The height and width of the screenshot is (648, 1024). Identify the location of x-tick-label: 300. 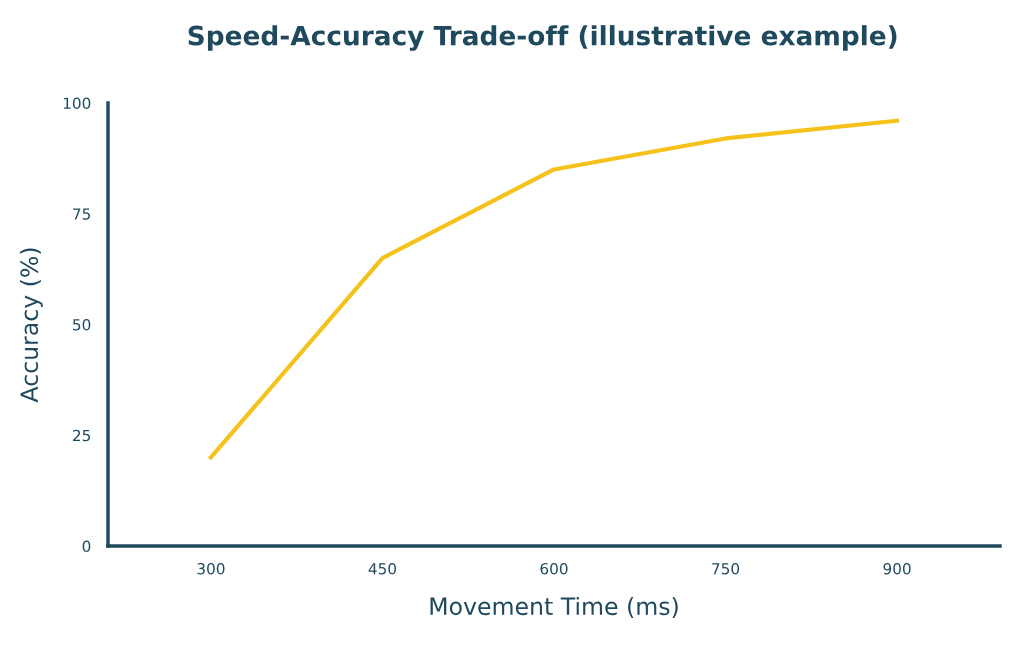
(211, 568).